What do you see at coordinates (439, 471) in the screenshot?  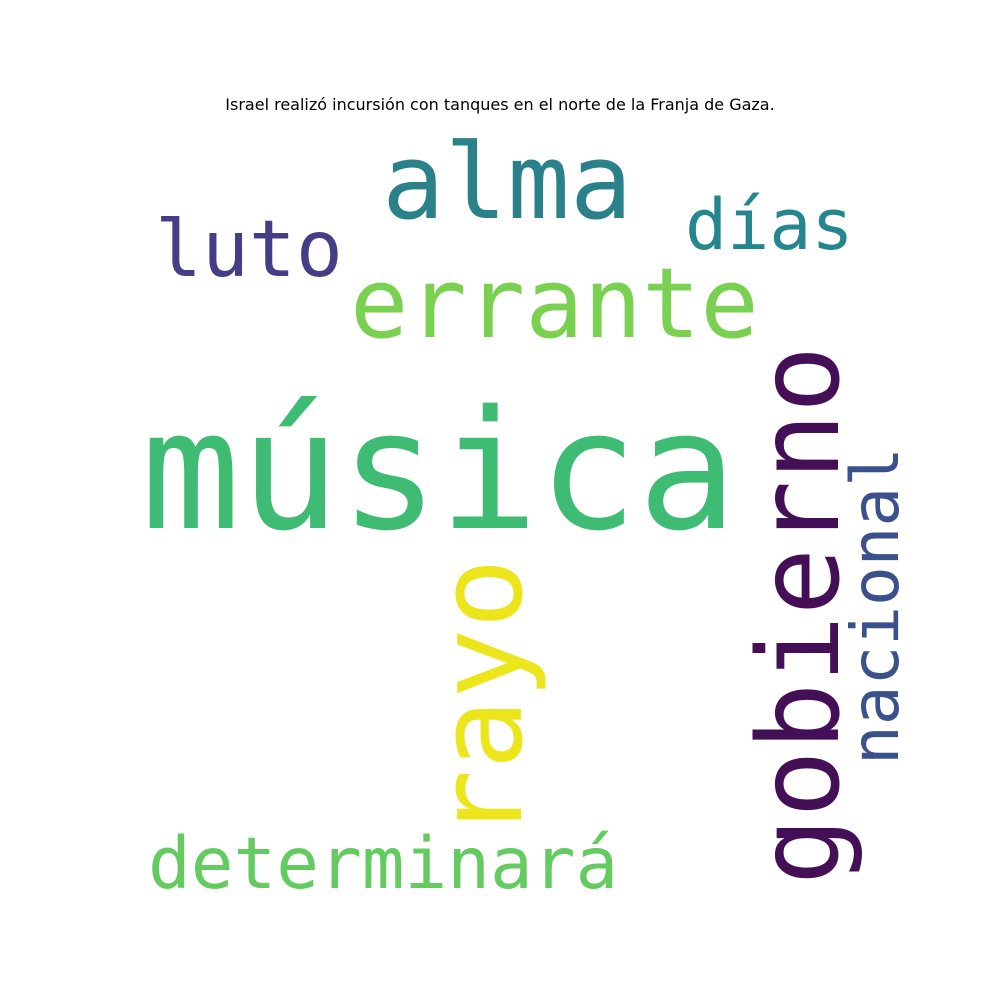 I see `word-musica: música` at bounding box center [439, 471].